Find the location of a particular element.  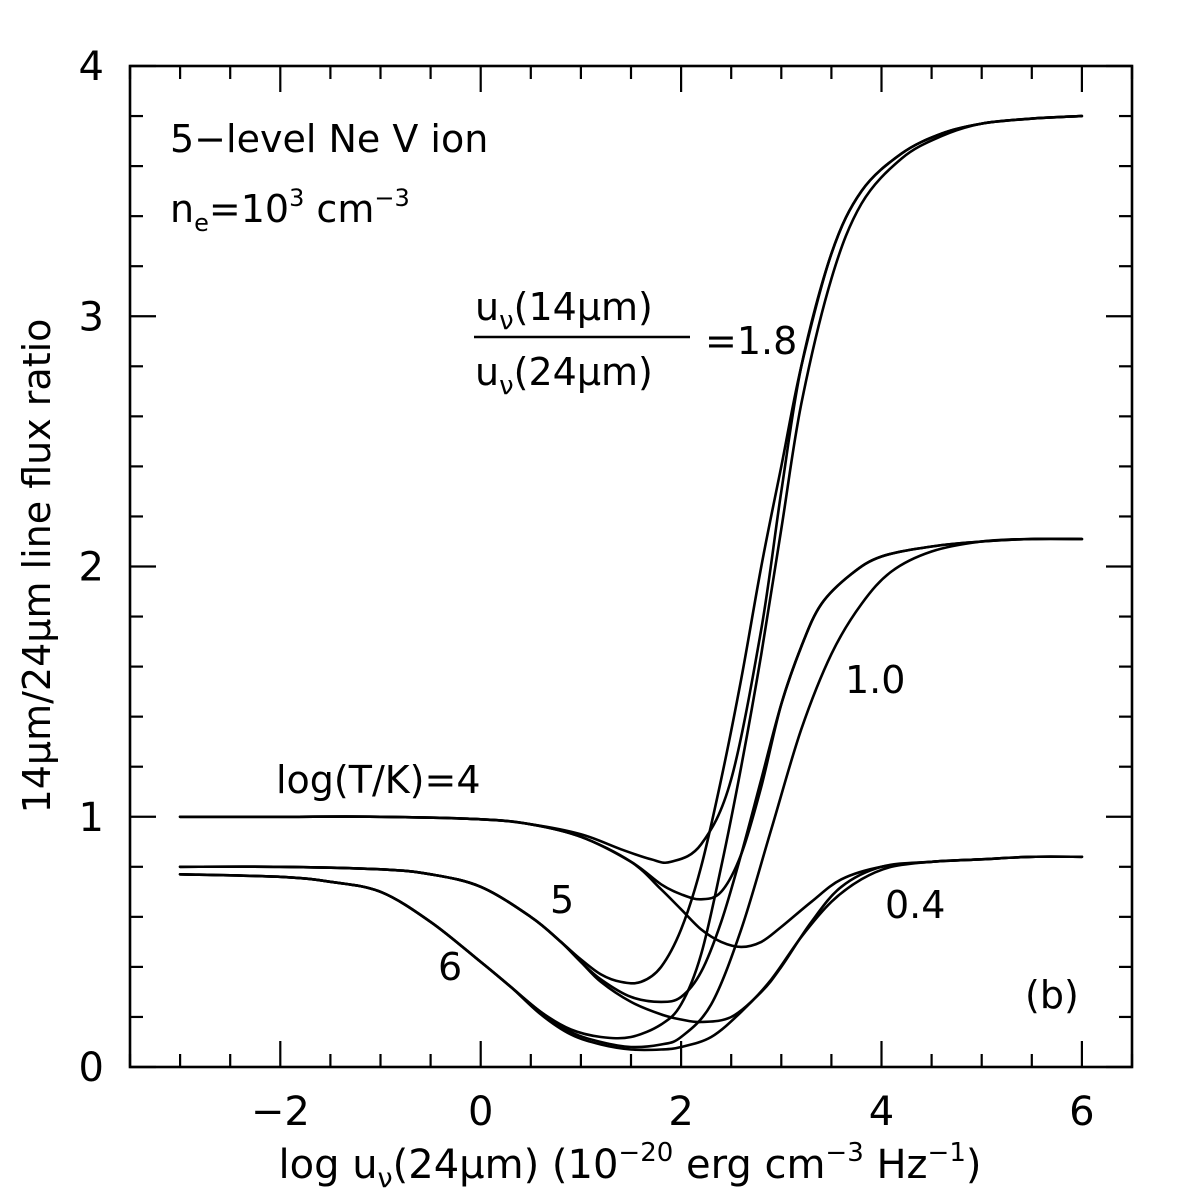

label-ratio-1-0: 1.0 is located at coordinates (875, 680).